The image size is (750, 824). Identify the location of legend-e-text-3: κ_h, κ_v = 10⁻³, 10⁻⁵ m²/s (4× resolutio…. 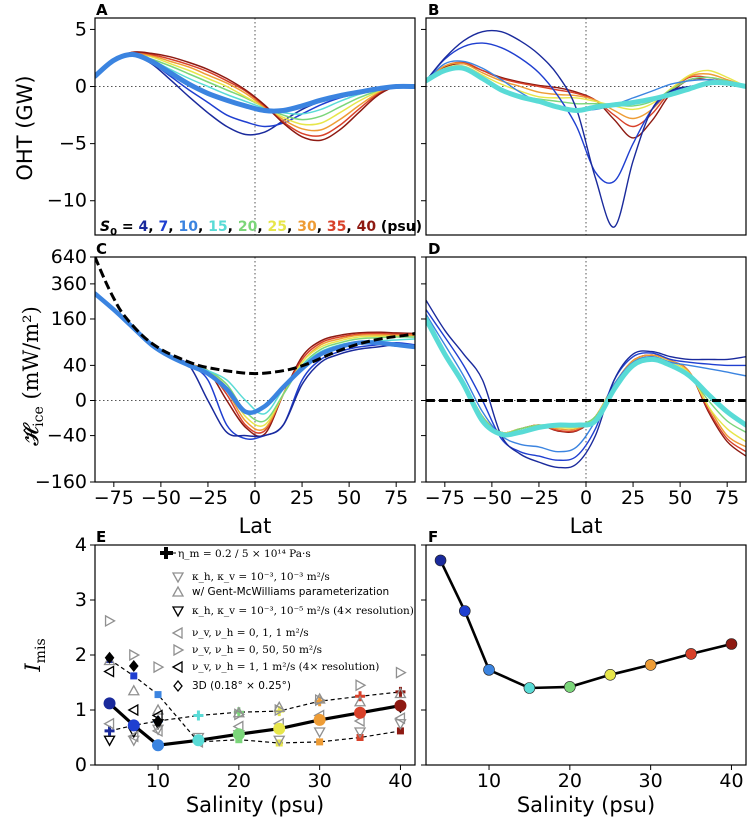
(303, 611).